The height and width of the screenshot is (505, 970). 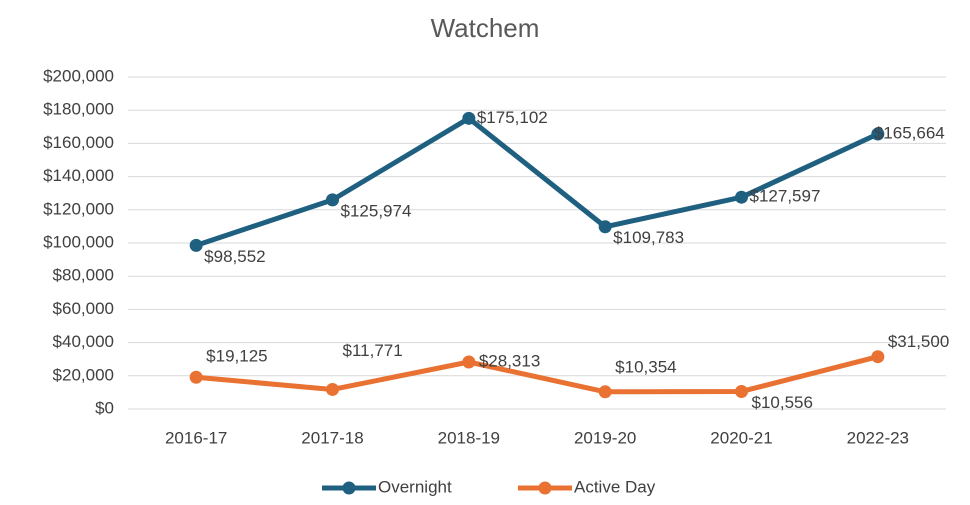 What do you see at coordinates (376, 210) in the screenshot?
I see `data-label: $125,974` at bounding box center [376, 210].